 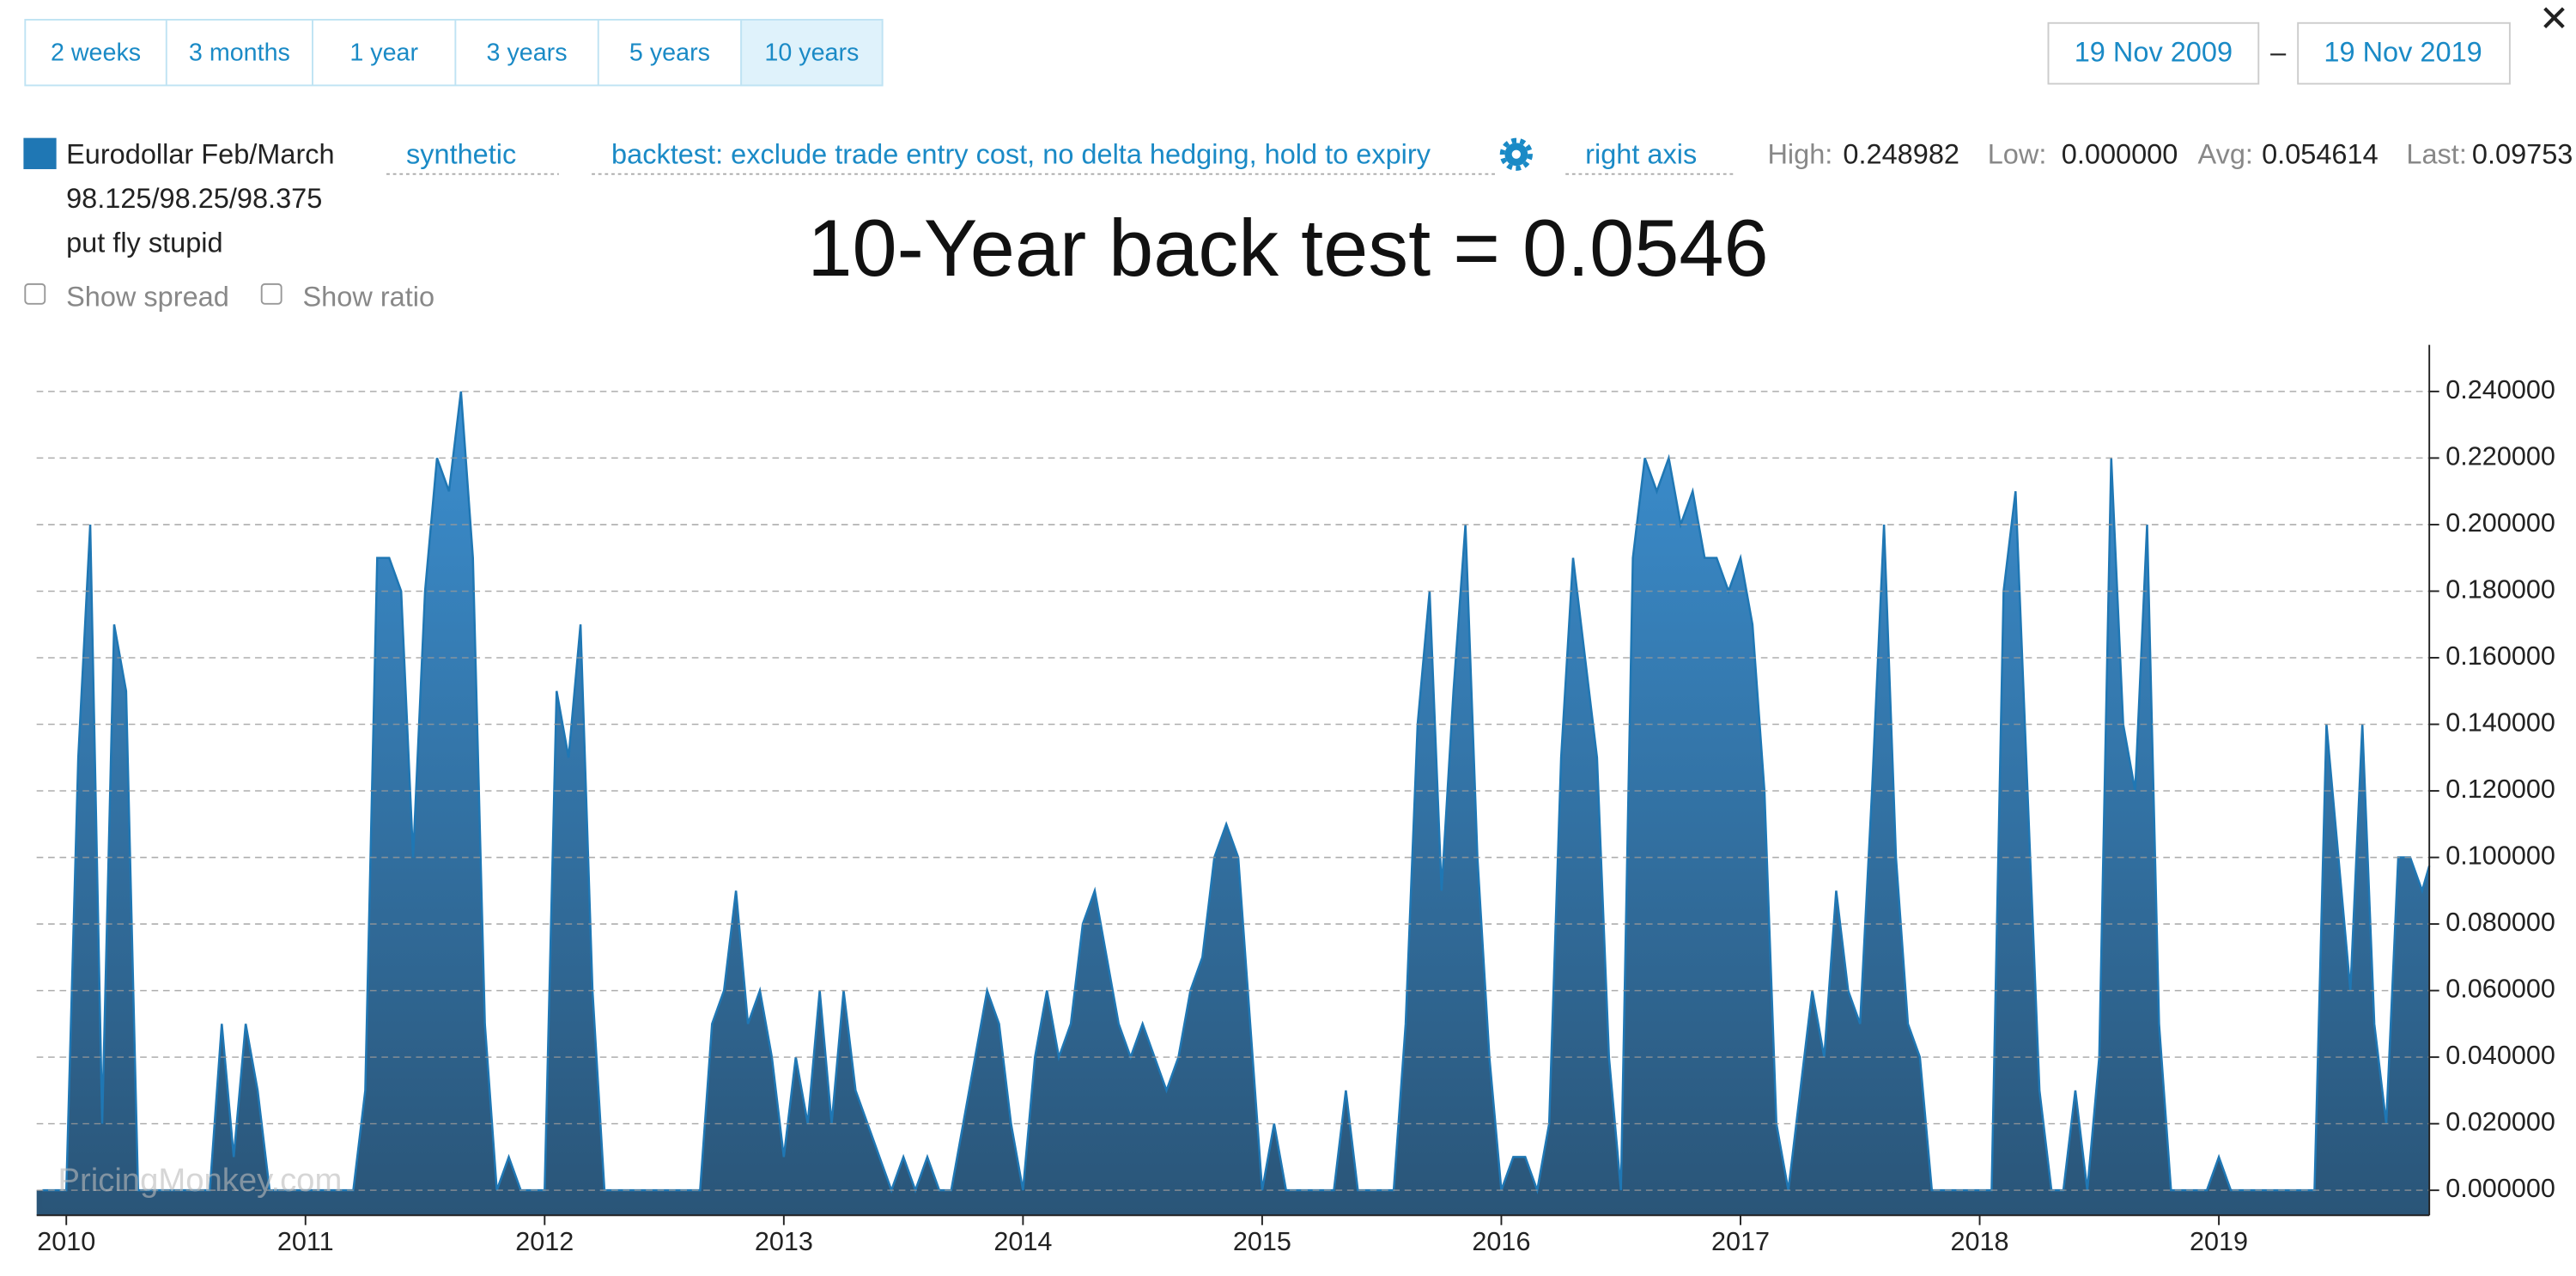 I want to click on y-tick-label: 0.120000, so click(x=2500, y=789).